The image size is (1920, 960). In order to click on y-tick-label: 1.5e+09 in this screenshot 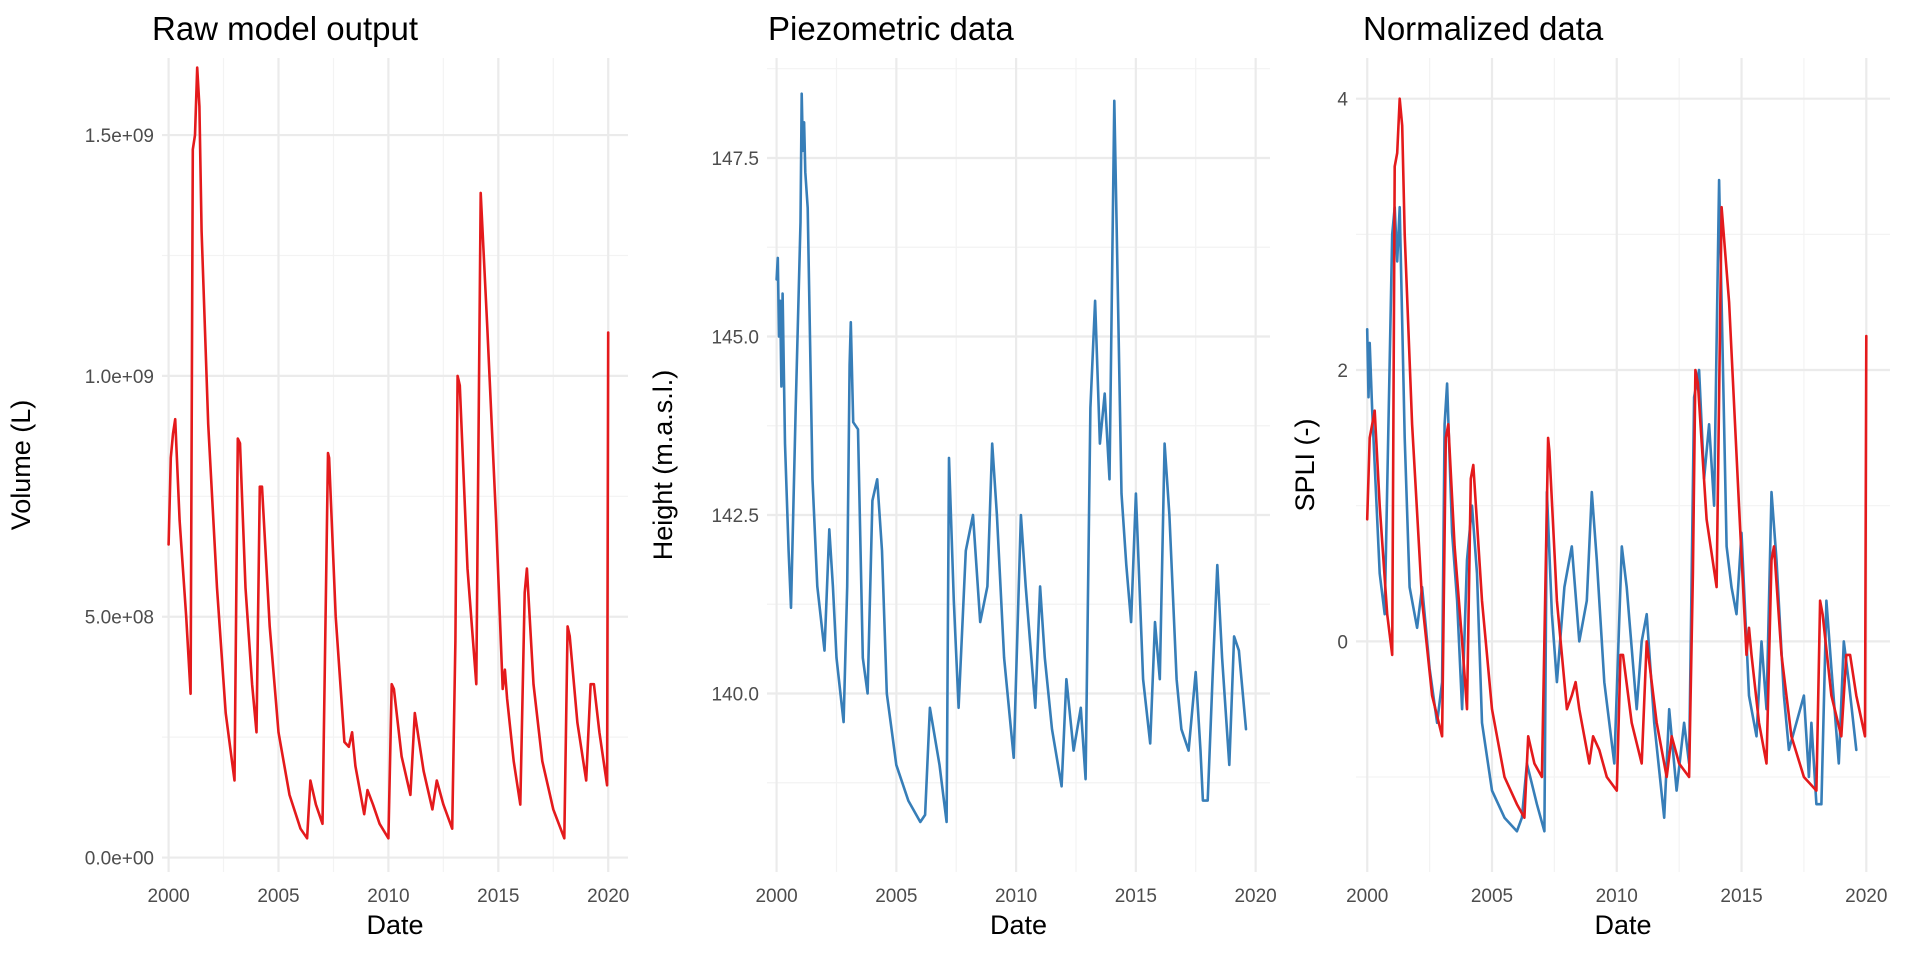, I will do `click(119, 136)`.